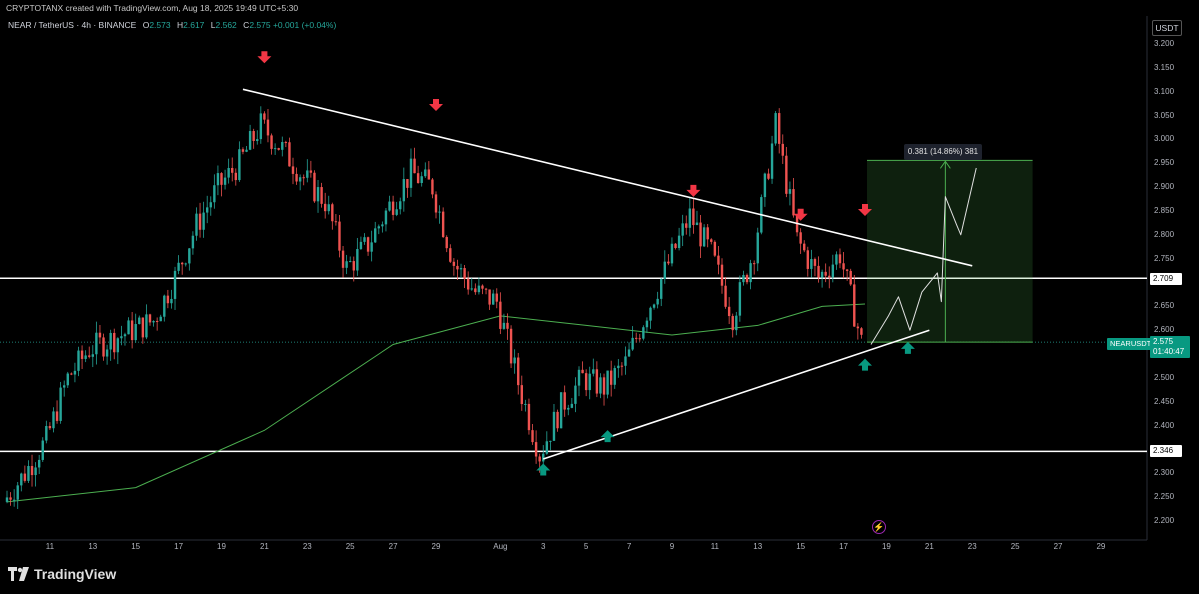 Image resolution: width=1199 pixels, height=594 pixels. What do you see at coordinates (879, 527) in the screenshot?
I see `lightning-icon: ⚡` at bounding box center [879, 527].